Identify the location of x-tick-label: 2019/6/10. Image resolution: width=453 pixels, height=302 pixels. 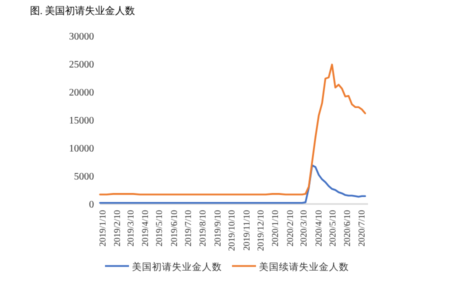
(173, 228).